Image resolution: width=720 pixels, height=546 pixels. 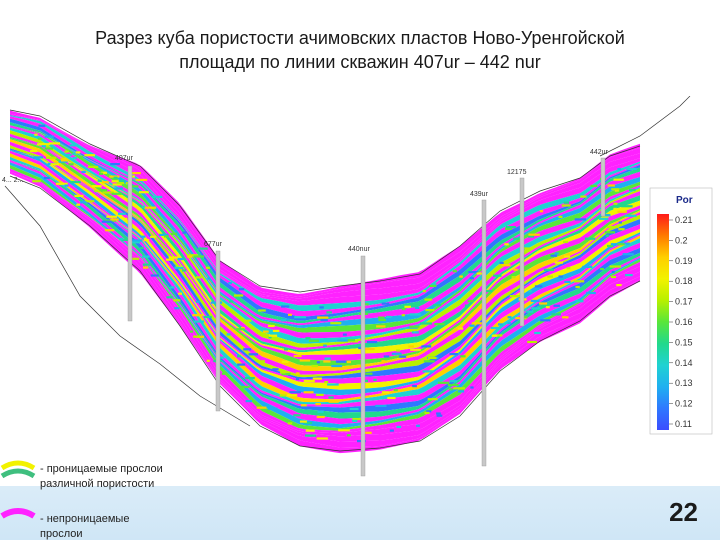 What do you see at coordinates (599, 152) in the screenshot?
I see `well-label: 442ur` at bounding box center [599, 152].